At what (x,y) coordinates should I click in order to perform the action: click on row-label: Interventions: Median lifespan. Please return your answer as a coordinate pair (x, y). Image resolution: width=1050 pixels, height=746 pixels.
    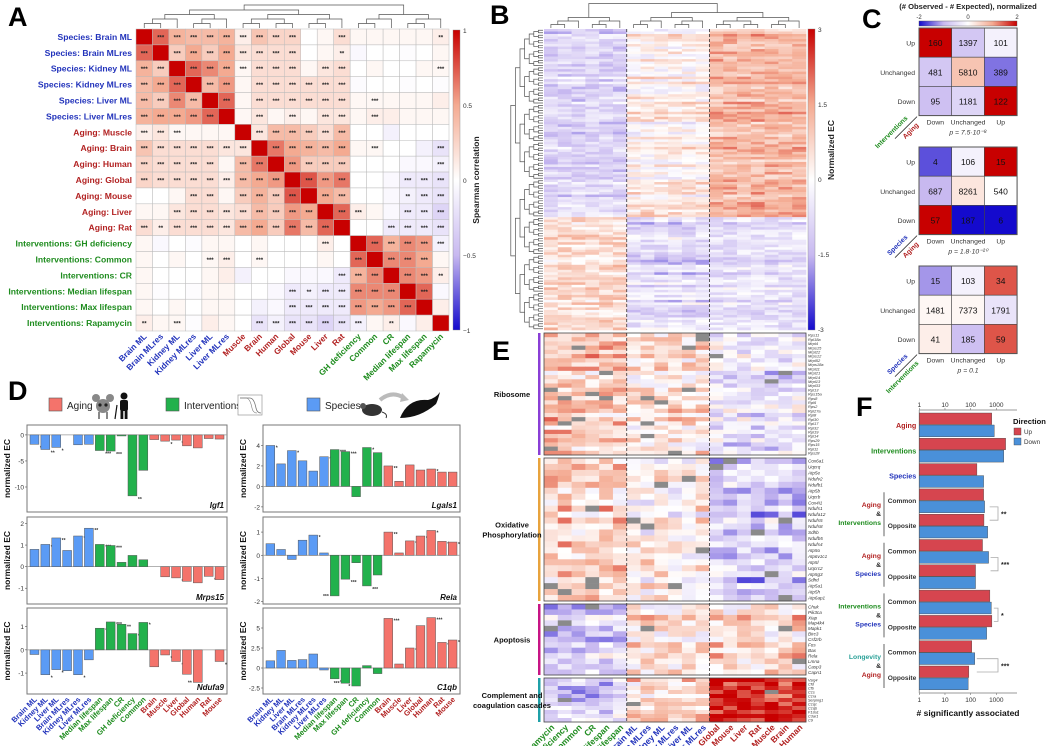
    Looking at the image, I should click on (70, 291).